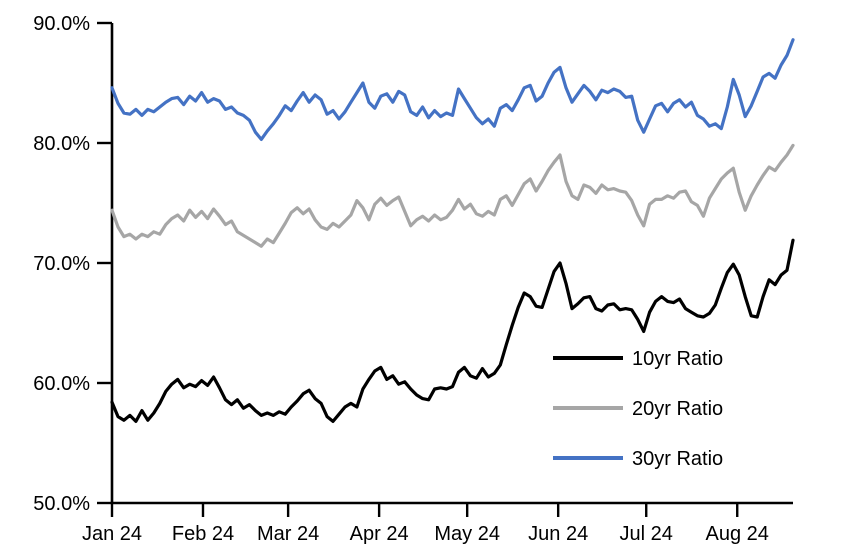 The image size is (852, 551). I want to click on legend-label: 30yr Ratio, so click(677, 459).